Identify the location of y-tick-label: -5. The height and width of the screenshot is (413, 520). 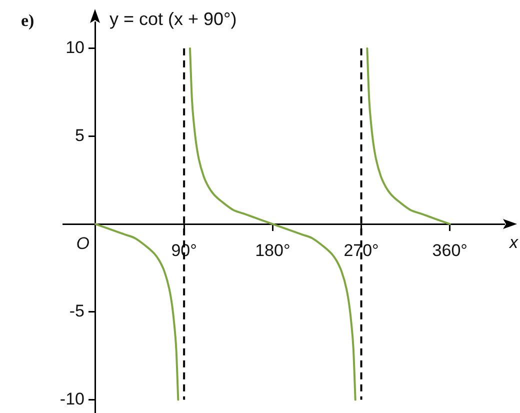
(76, 311).